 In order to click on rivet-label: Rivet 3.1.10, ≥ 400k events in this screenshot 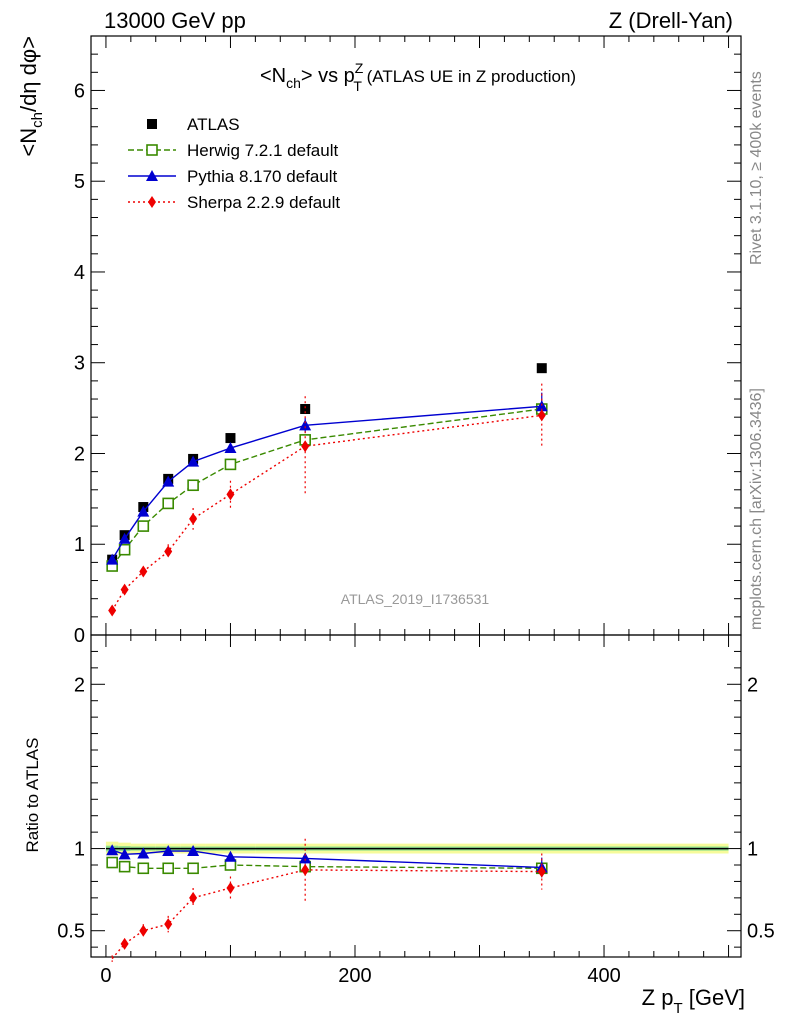, I will do `click(756, 168)`.